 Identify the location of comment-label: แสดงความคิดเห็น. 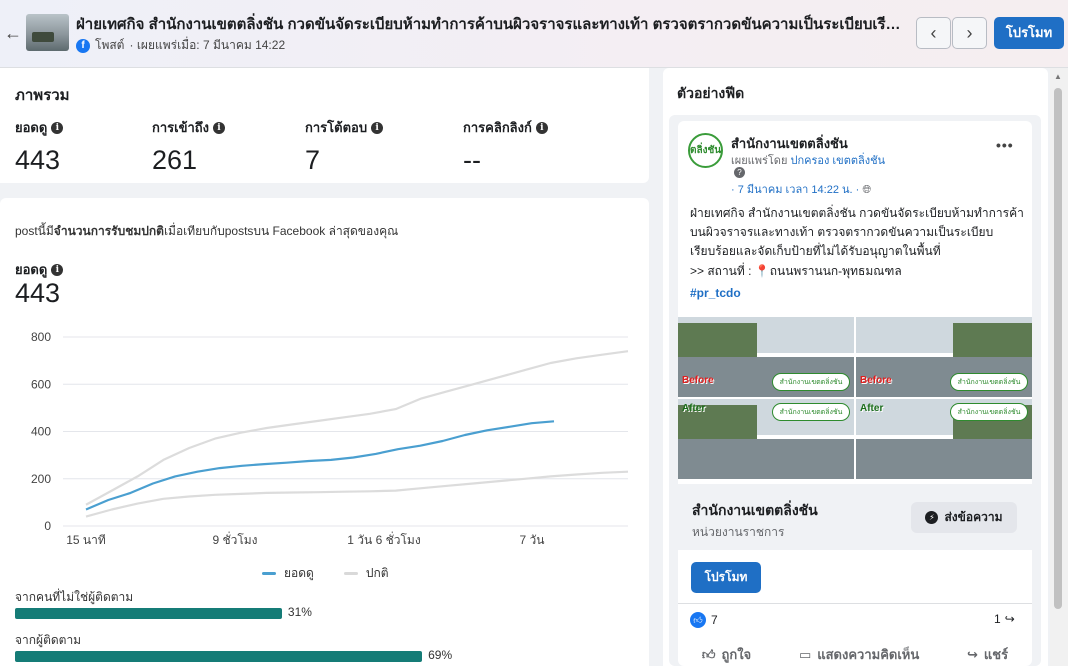
(868, 654).